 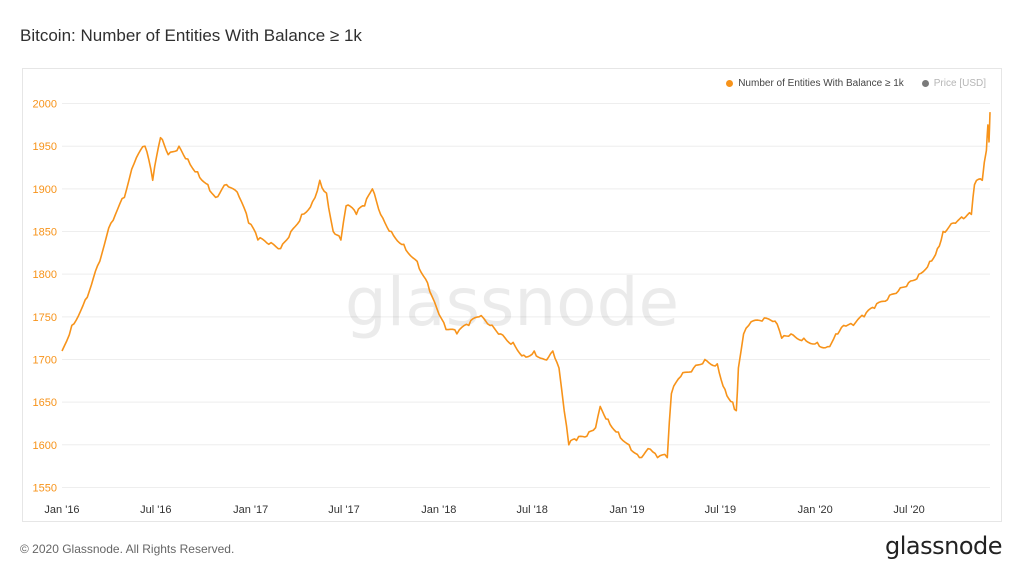 What do you see at coordinates (45, 190) in the screenshot?
I see `y-tick-label: 1900` at bounding box center [45, 190].